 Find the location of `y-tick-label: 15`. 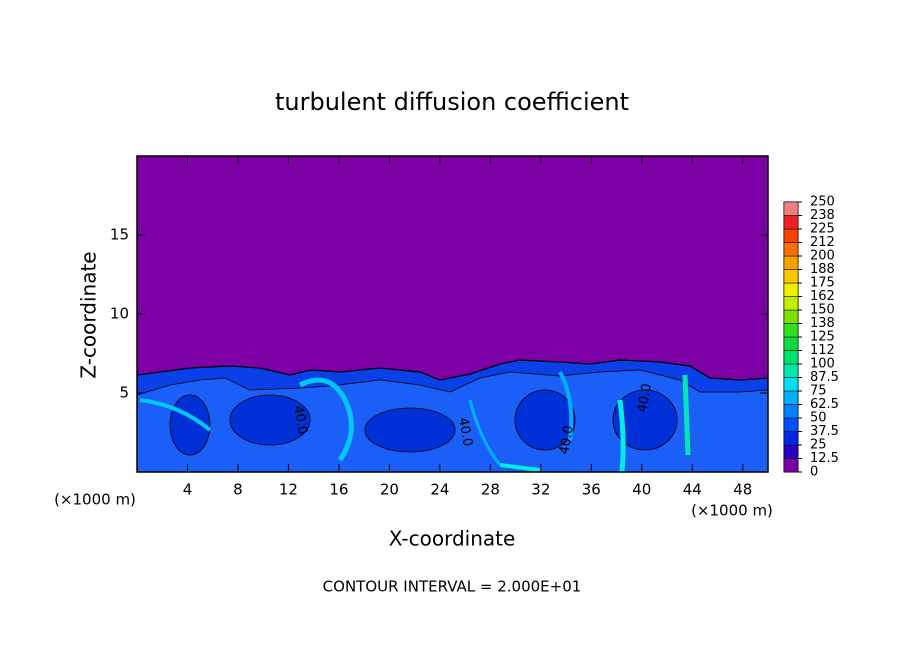

y-tick-label: 15 is located at coordinates (119, 235).